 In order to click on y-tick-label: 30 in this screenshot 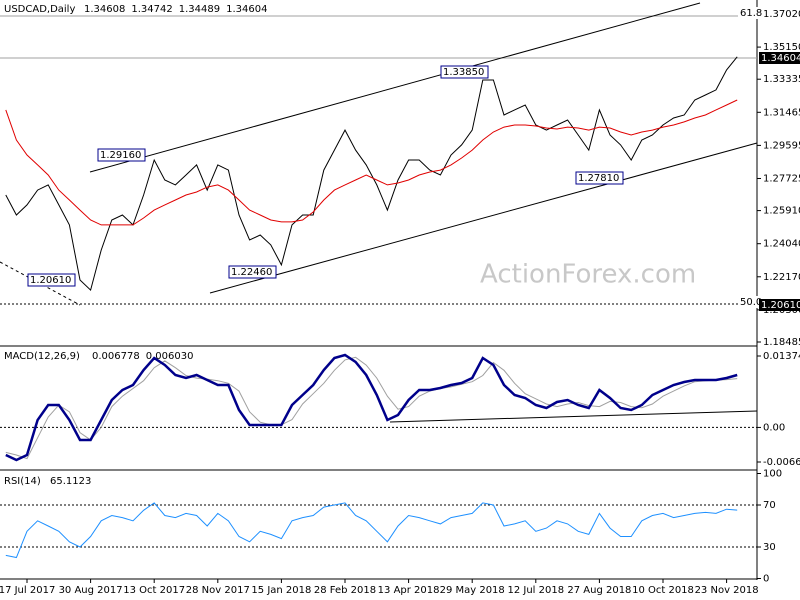, I will do `click(769, 547)`.